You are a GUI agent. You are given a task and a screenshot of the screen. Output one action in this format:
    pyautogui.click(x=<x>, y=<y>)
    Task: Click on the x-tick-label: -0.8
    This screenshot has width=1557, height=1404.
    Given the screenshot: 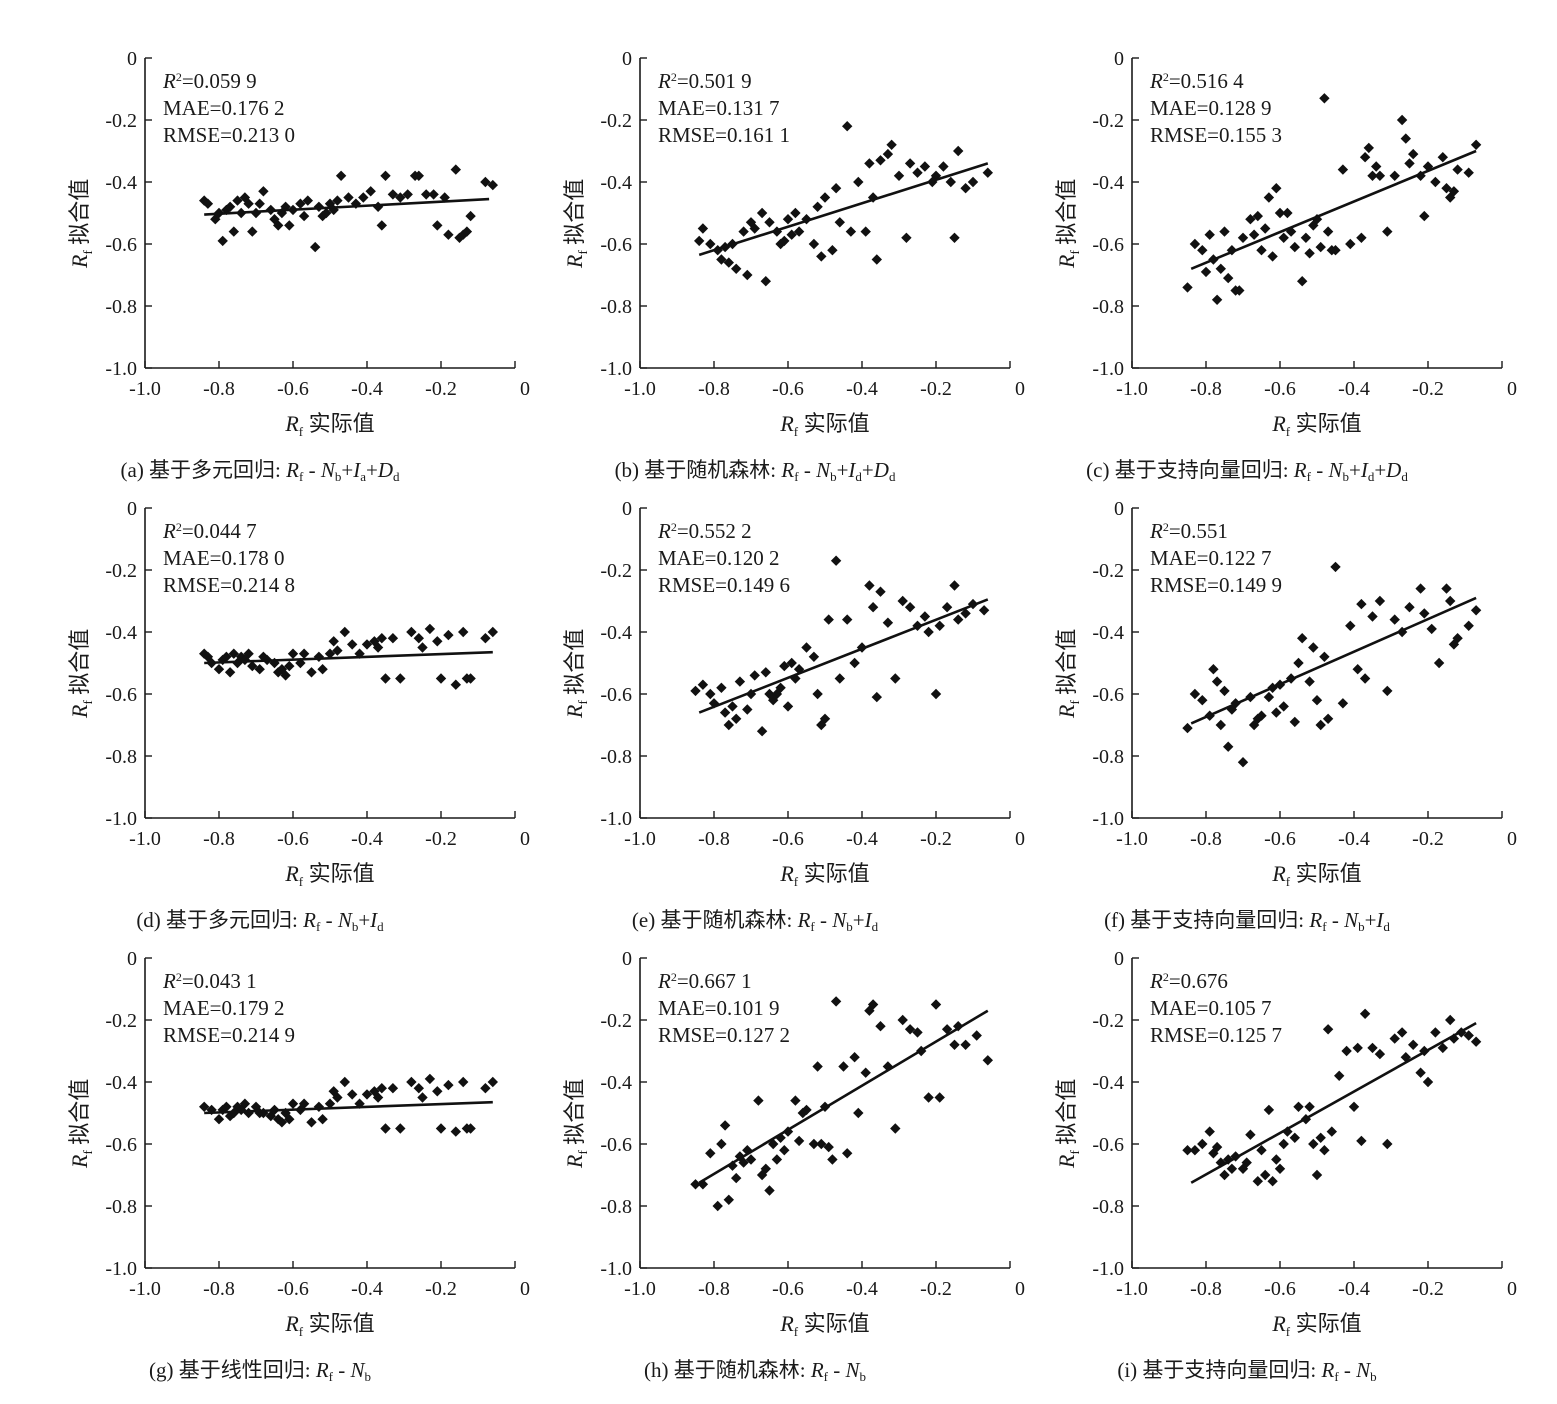 What is the action you would take?
    pyautogui.click(x=1206, y=389)
    